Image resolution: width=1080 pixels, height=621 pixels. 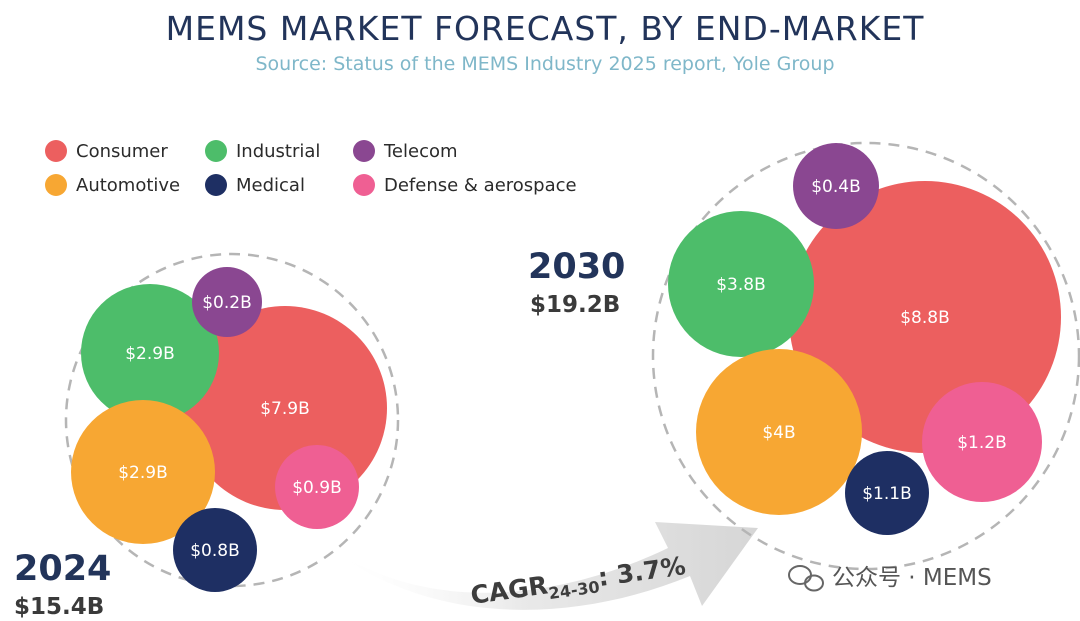 What do you see at coordinates (806, 578) in the screenshot?
I see `wechat-icon` at bounding box center [806, 578].